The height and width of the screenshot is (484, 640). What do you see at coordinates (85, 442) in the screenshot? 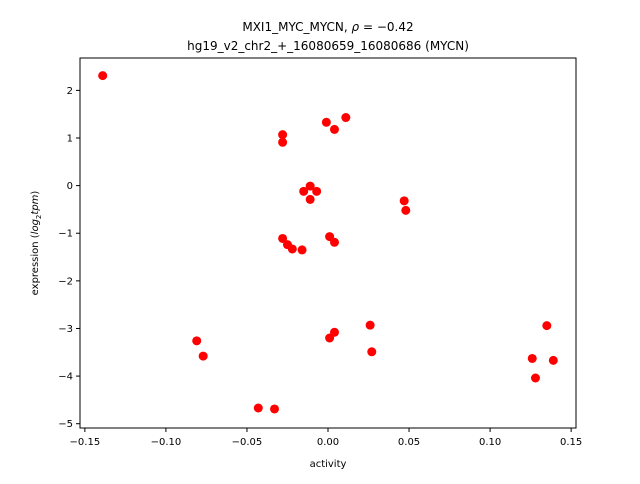
I see `x-tick-label: −0.15` at bounding box center [85, 442].